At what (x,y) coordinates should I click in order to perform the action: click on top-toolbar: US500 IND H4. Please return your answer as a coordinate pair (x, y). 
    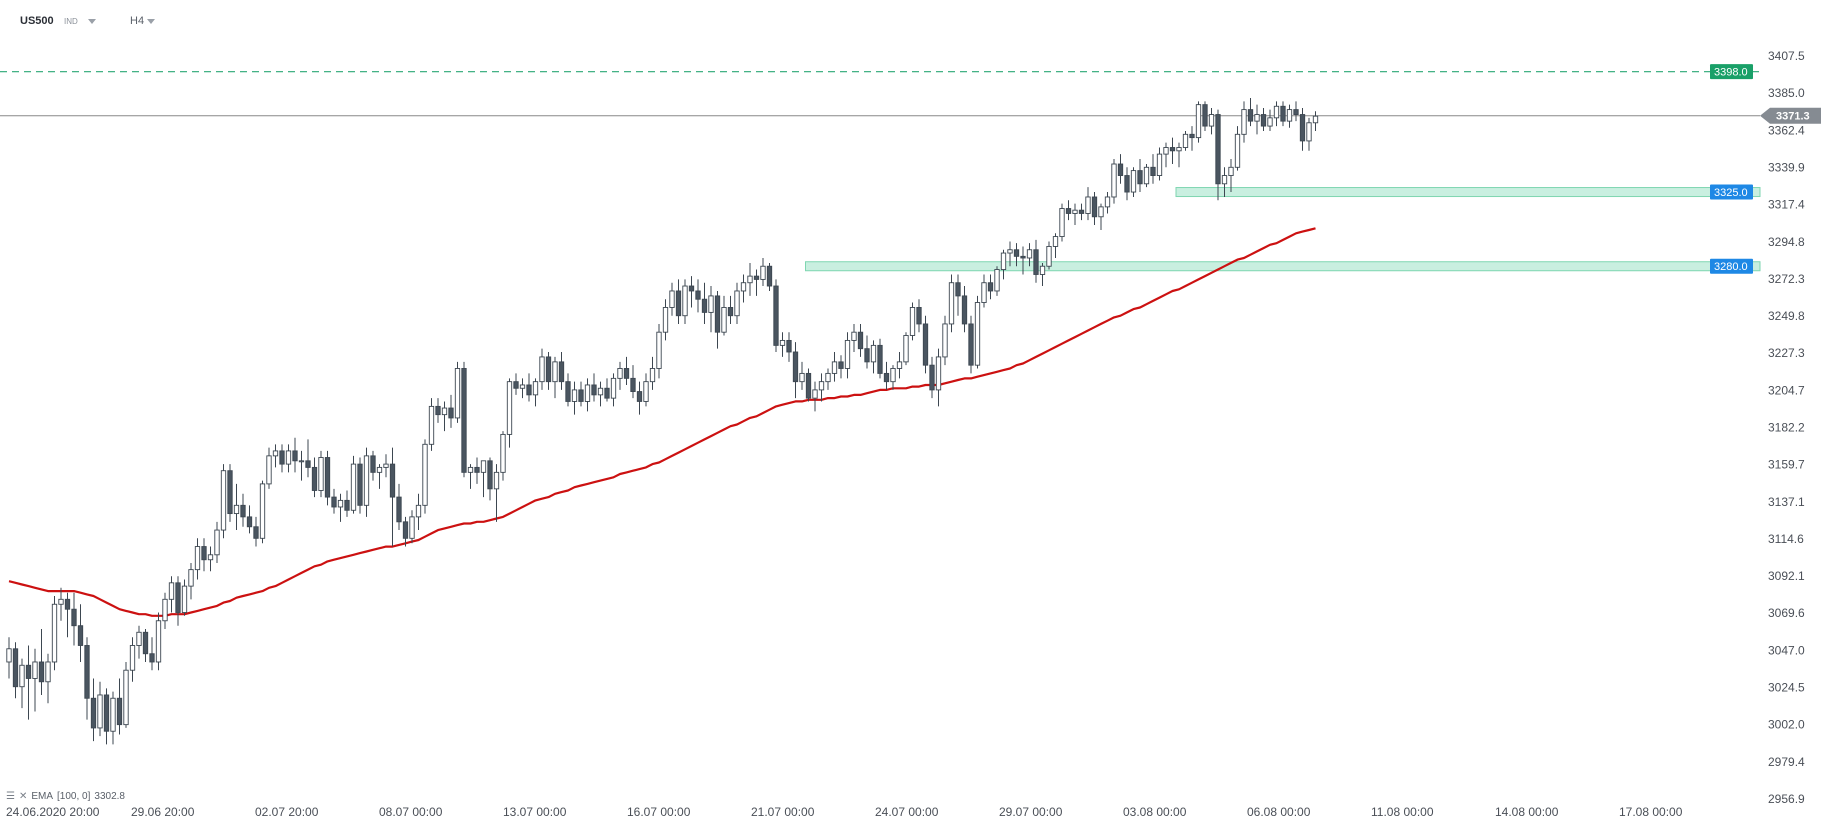
    Looking at the image, I should click on (923, 18).